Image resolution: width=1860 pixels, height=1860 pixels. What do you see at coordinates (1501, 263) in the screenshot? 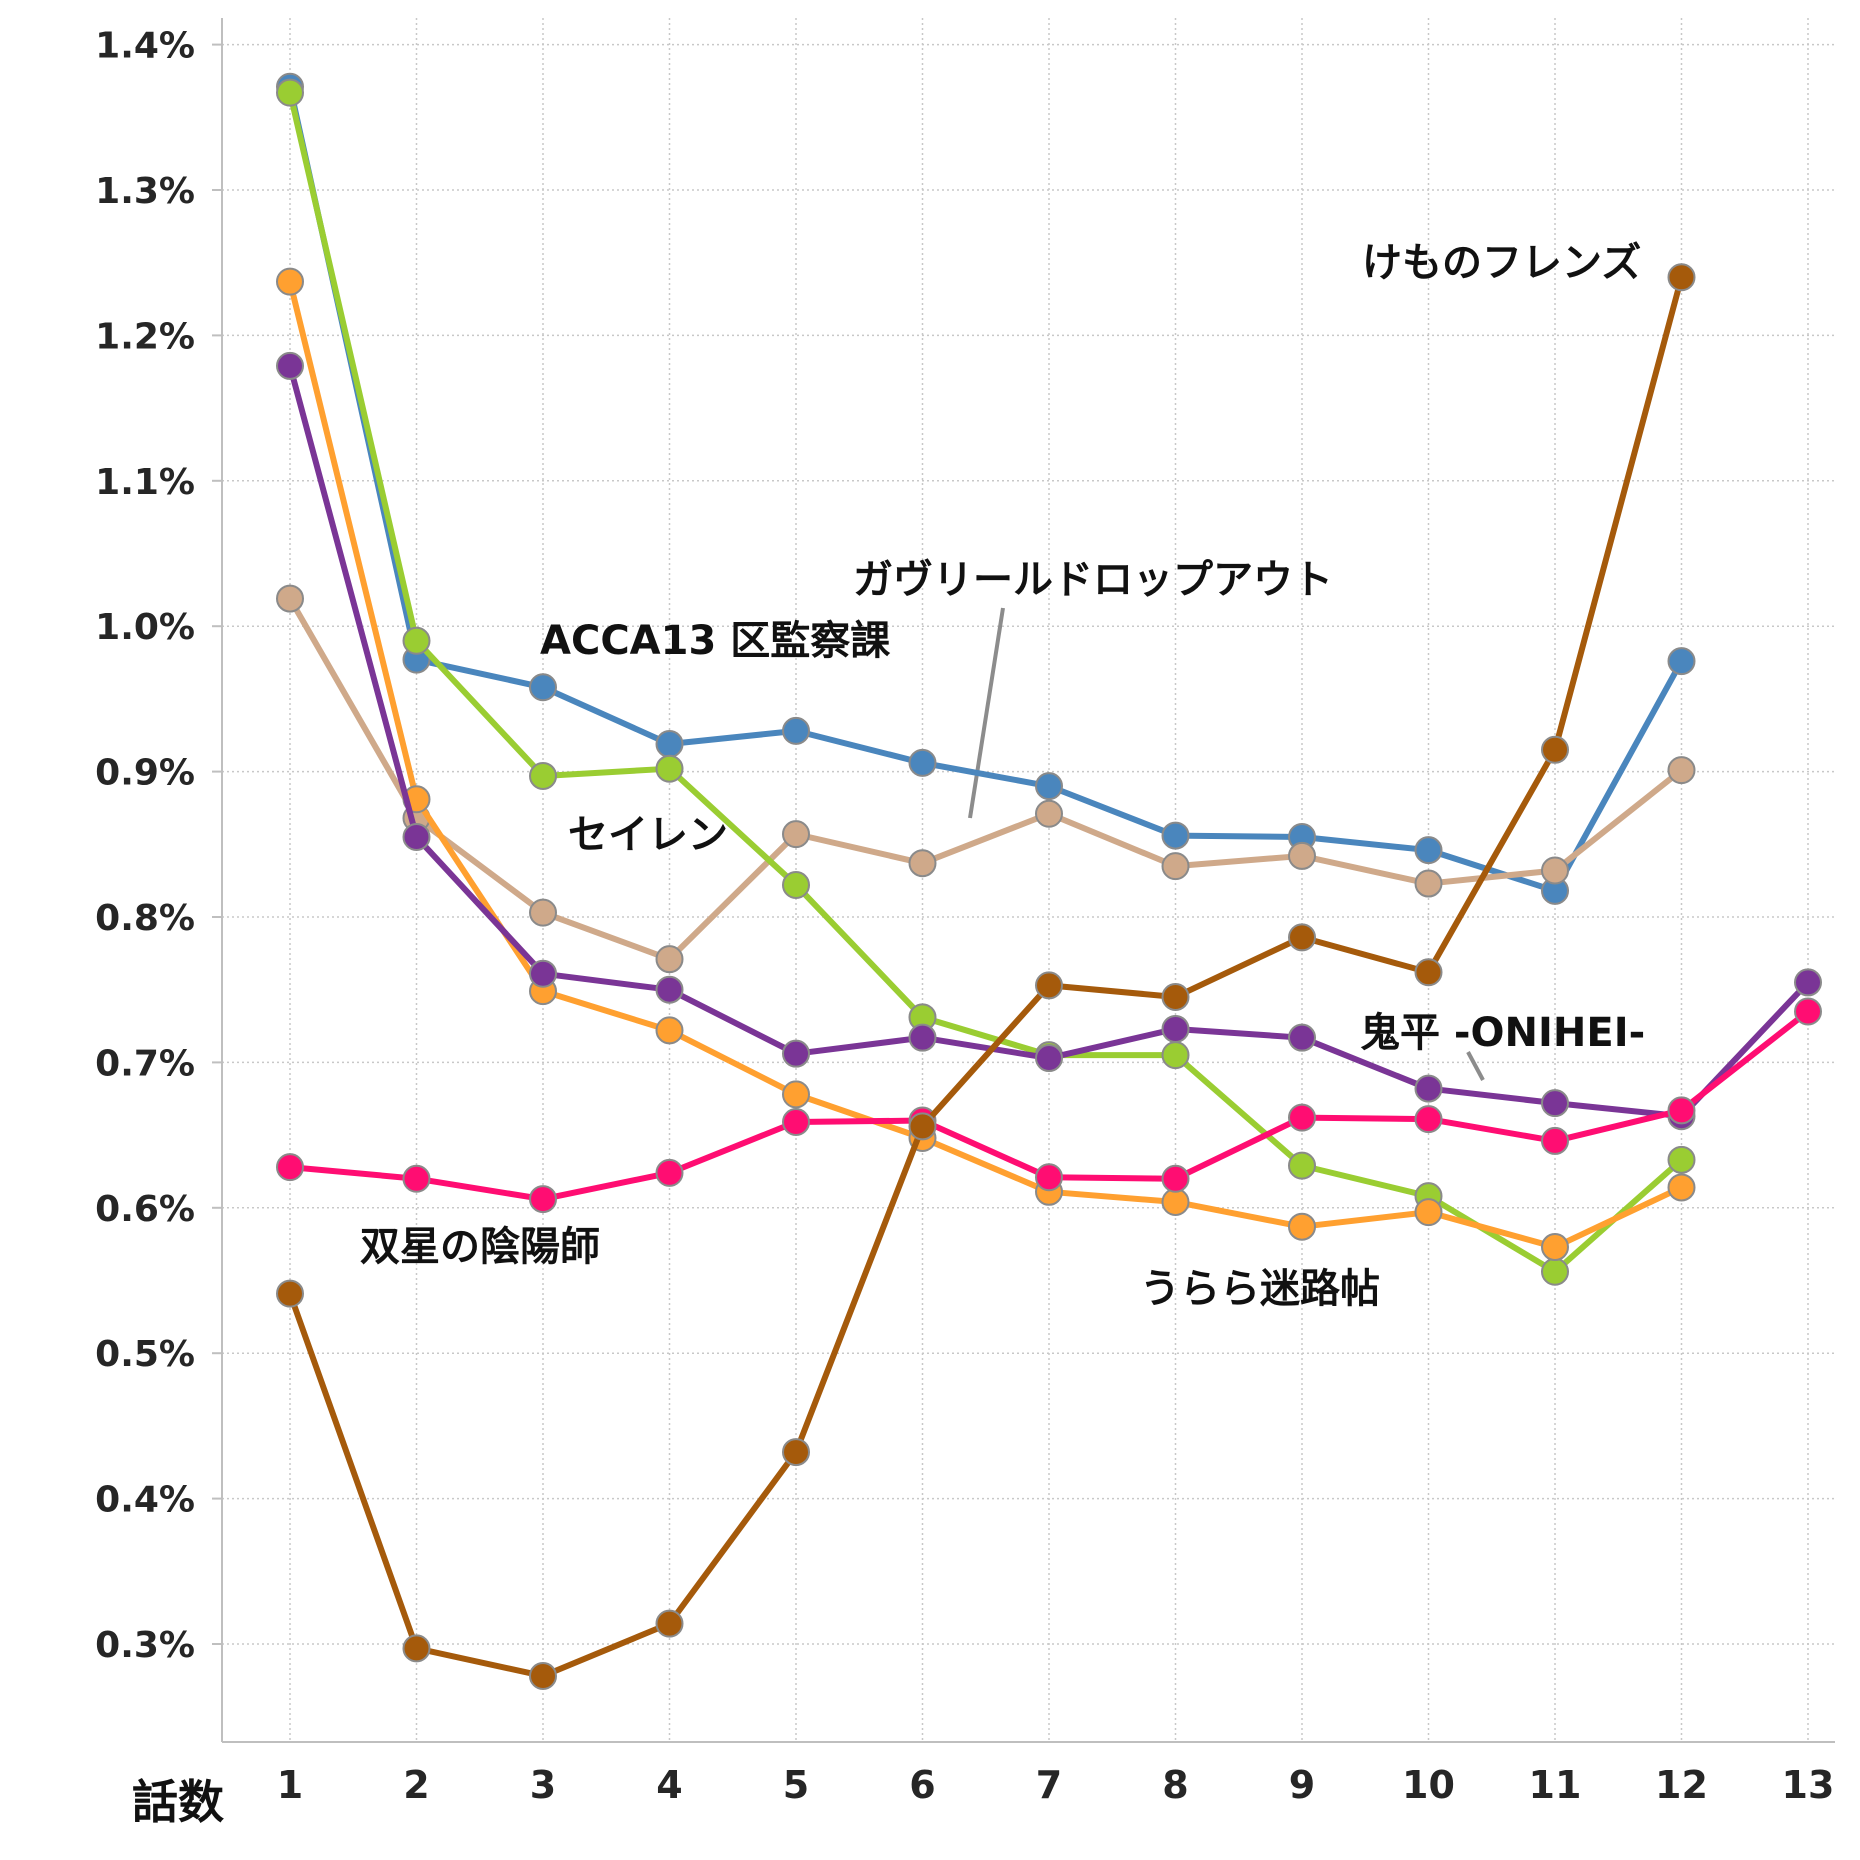
I see `annotation-kemono-friends: けものフレンズ` at bounding box center [1501, 263].